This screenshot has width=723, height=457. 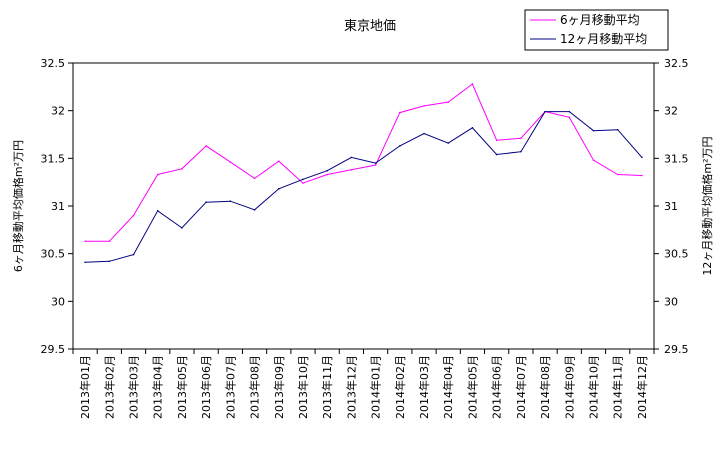 I want to click on y-axis-right: 29.5 30 30.5 31 31.5 32 32.5, so click(x=671, y=206).